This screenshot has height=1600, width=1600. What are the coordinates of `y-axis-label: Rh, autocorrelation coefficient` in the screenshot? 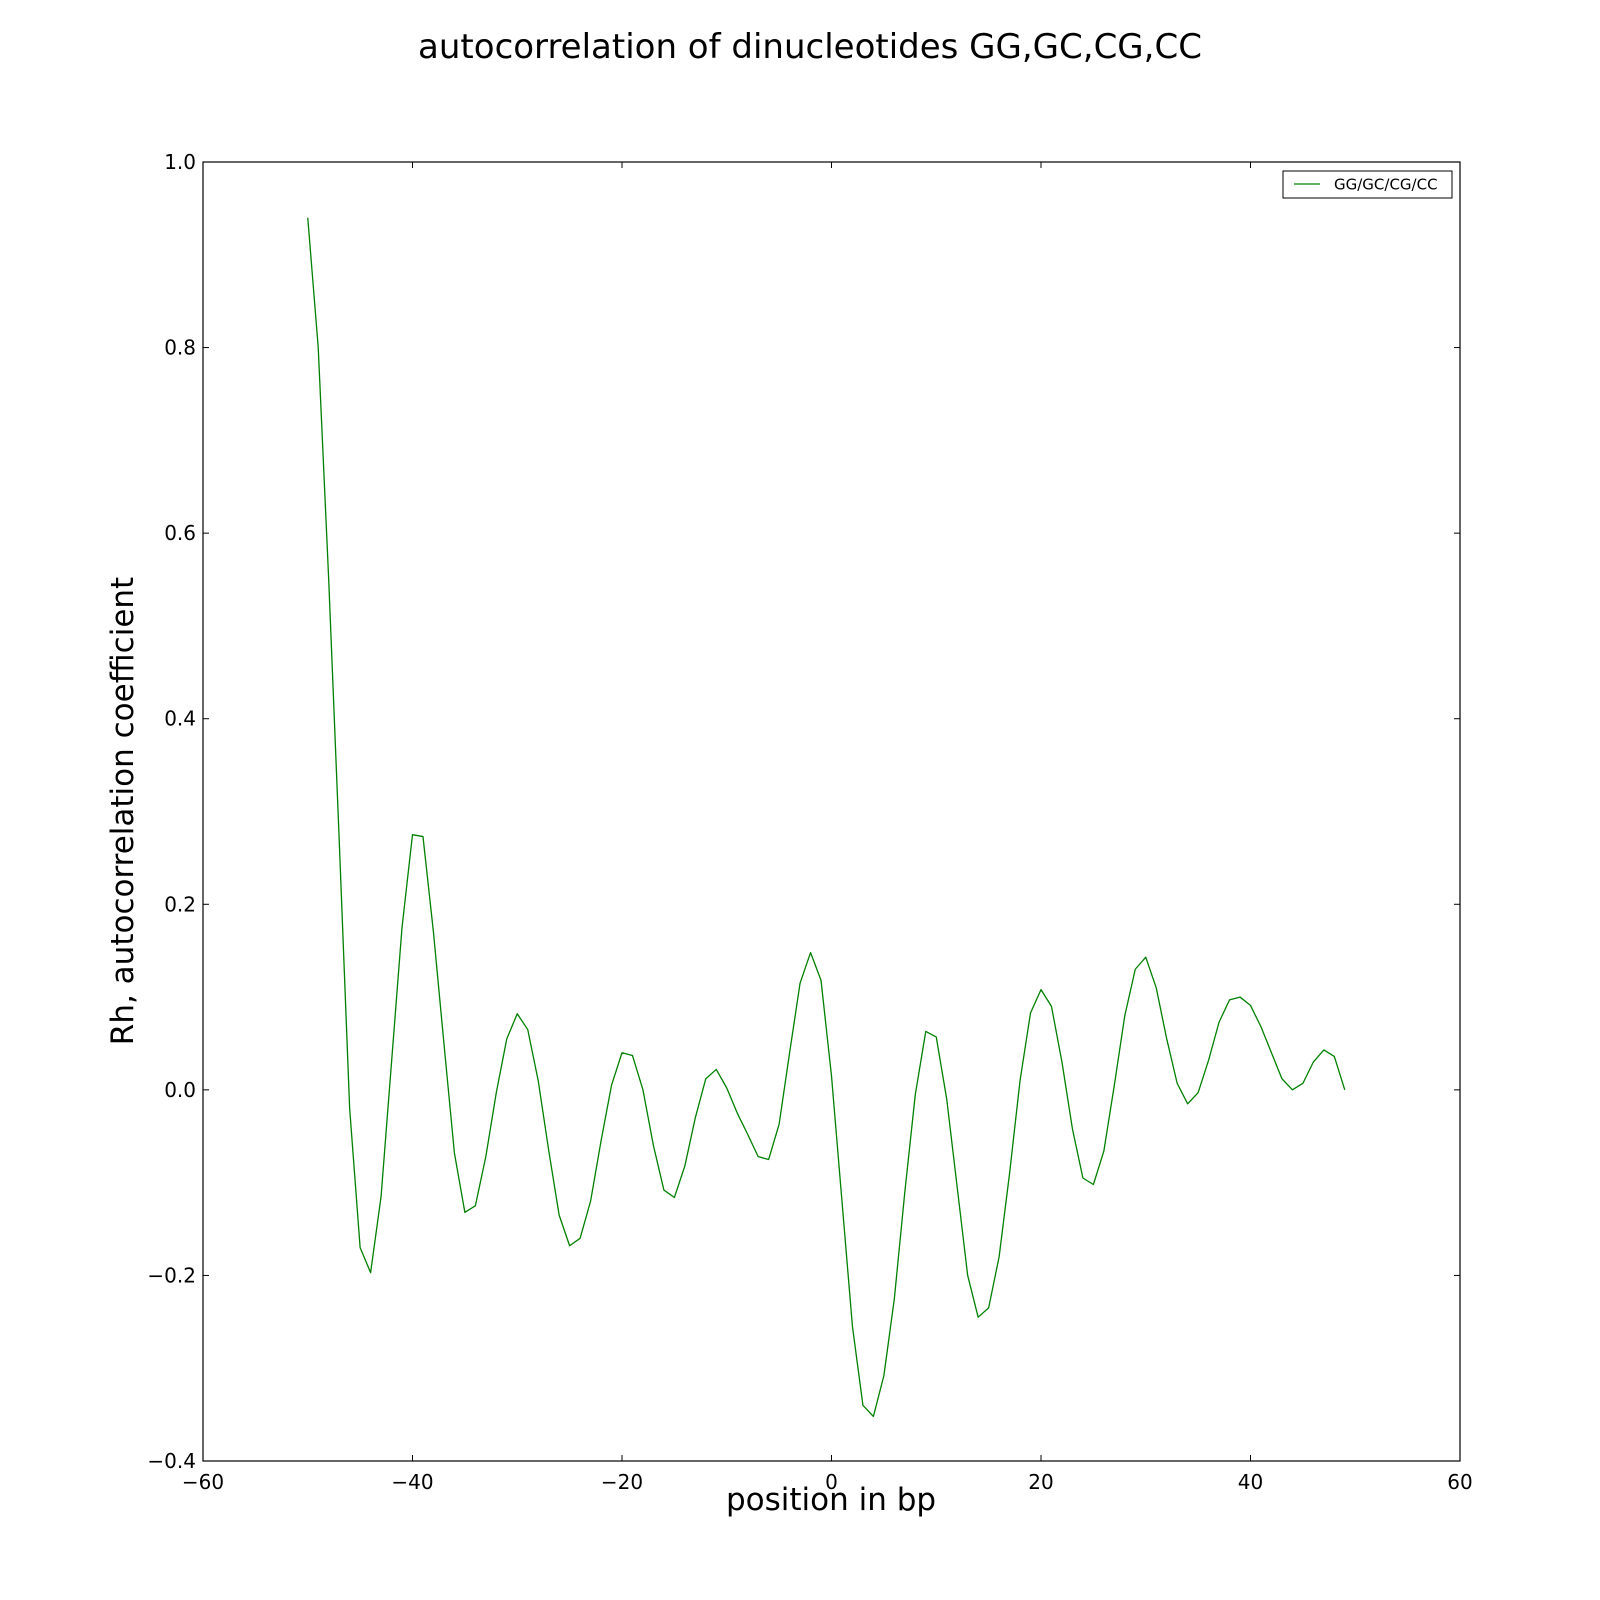 It's located at (123, 811).